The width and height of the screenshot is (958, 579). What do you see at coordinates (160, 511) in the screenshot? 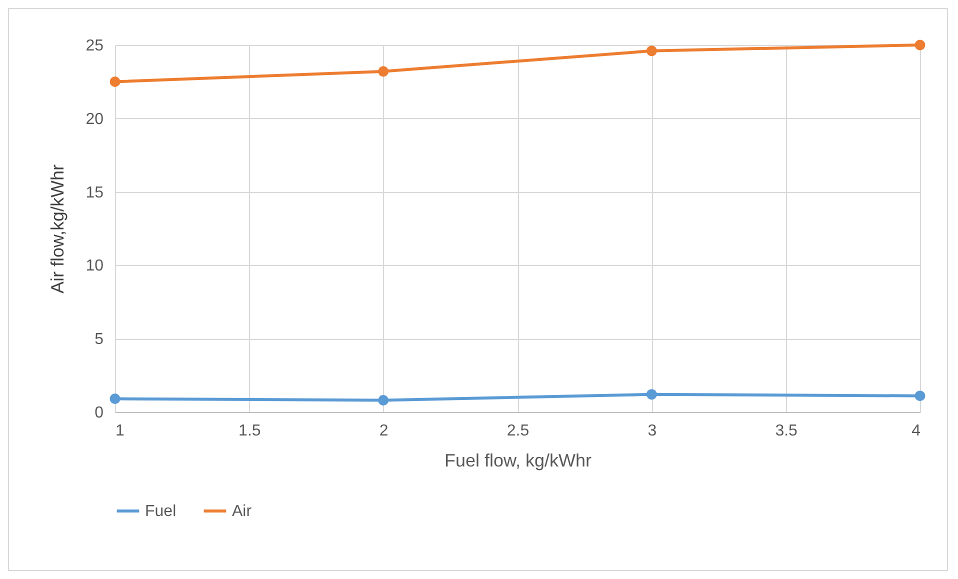
I see `legend-label: Fuel` at bounding box center [160, 511].